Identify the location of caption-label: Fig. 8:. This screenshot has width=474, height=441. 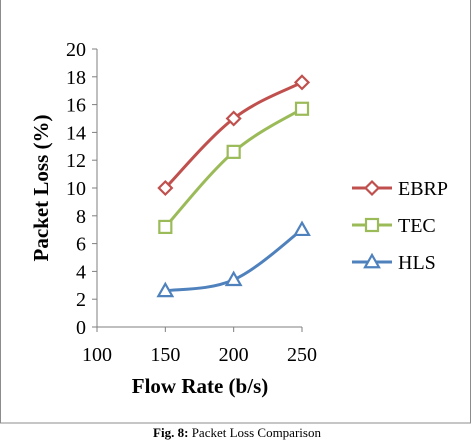
(171, 432).